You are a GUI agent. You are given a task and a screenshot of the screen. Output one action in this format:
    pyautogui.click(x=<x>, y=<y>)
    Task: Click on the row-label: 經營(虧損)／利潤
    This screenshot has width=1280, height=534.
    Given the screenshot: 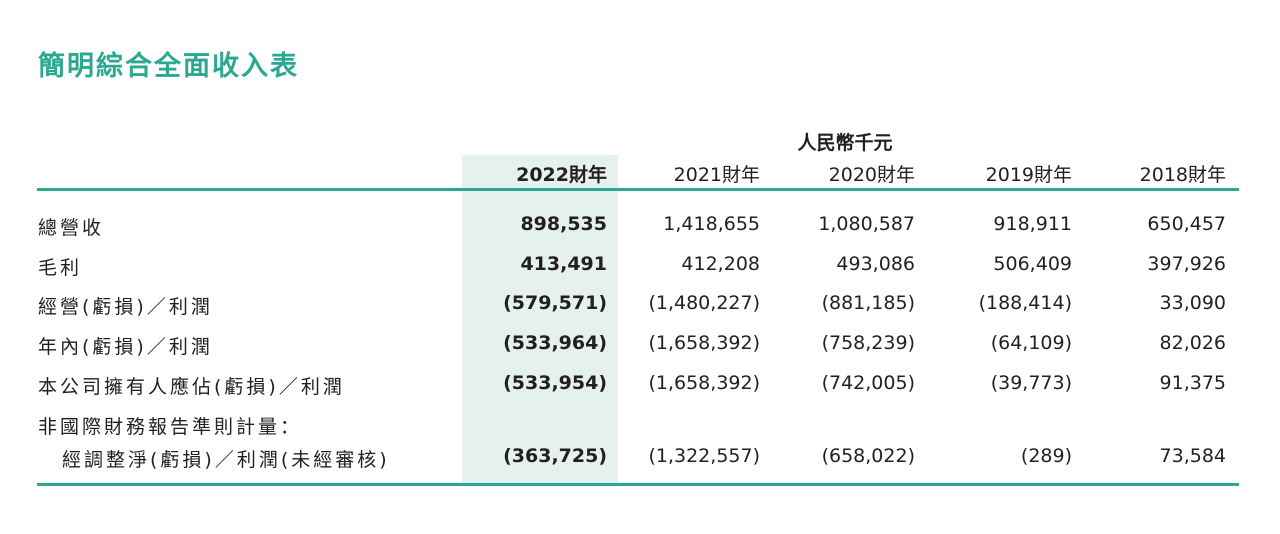 What is the action you would take?
    pyautogui.click(x=125, y=307)
    